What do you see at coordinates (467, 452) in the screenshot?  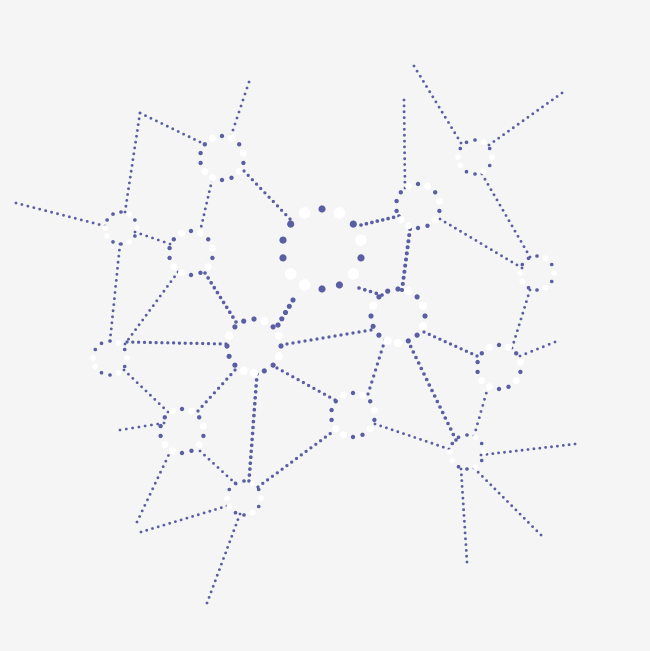 I see `ring-bottom-right` at bounding box center [467, 452].